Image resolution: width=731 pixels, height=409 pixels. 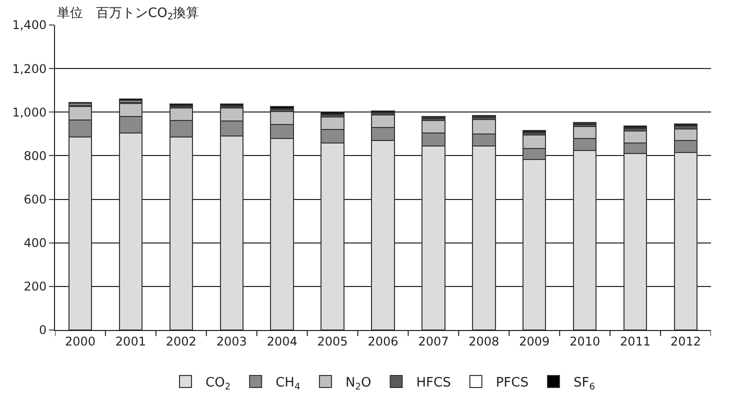 I want to click on x-tick-label: 2005, so click(x=332, y=341).